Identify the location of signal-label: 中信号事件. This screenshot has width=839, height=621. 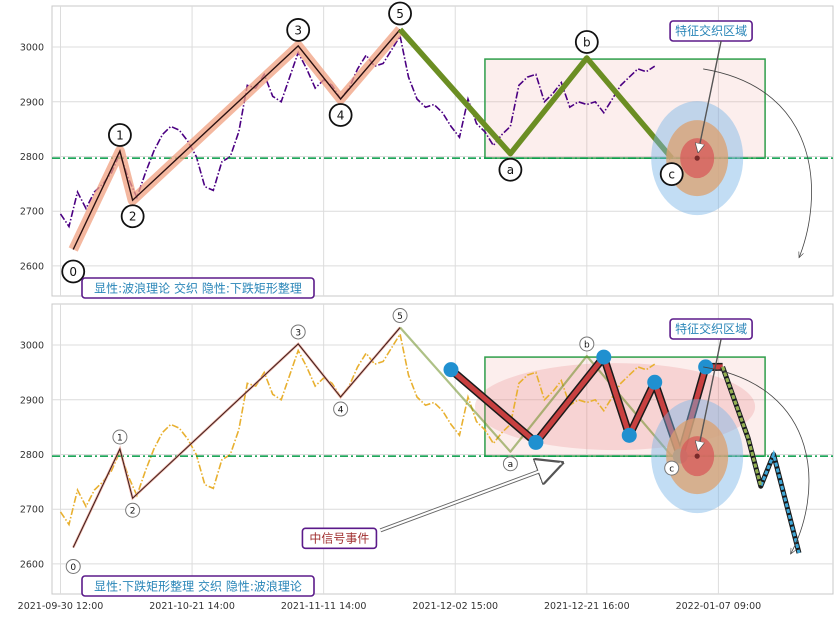
(339, 537).